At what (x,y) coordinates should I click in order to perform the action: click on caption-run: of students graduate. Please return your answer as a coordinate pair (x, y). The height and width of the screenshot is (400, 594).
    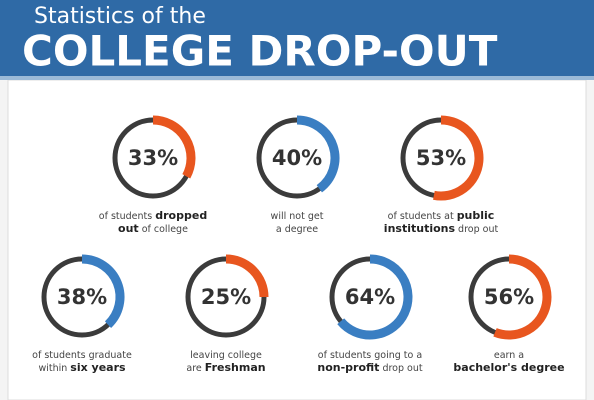
    Looking at the image, I should click on (82, 355).